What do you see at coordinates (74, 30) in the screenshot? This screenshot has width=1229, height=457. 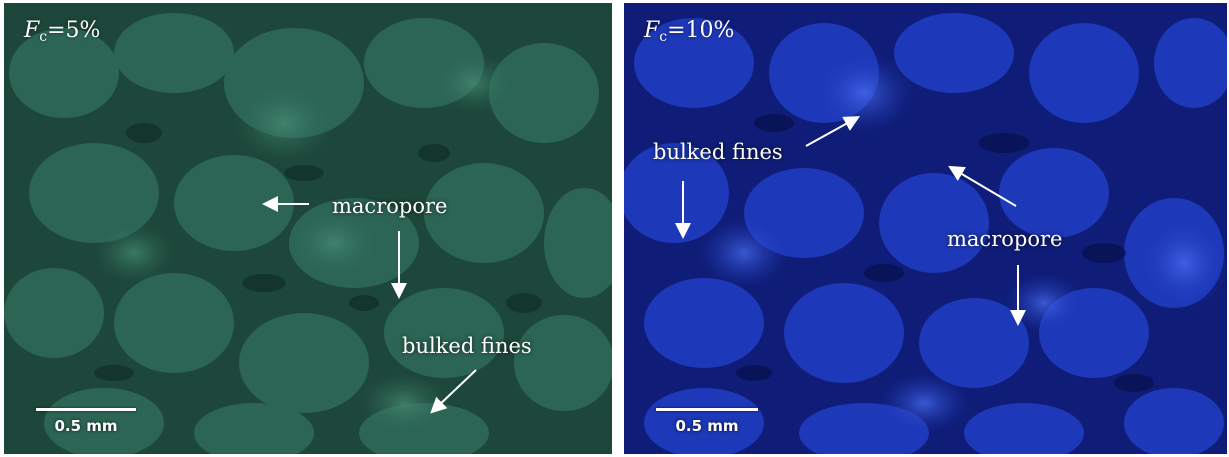 I see `fc-value: =5%` at bounding box center [74, 30].